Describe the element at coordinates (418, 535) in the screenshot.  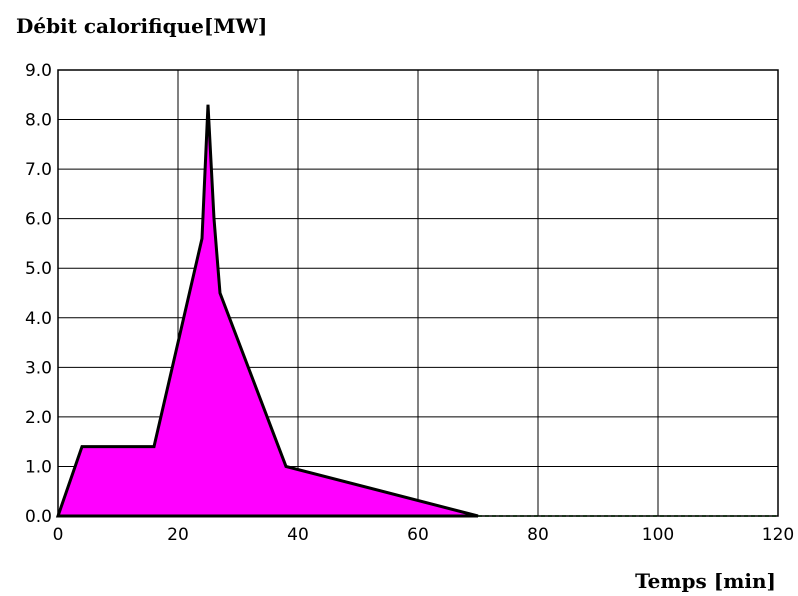
I see `x-tick-label: 60` at that location.